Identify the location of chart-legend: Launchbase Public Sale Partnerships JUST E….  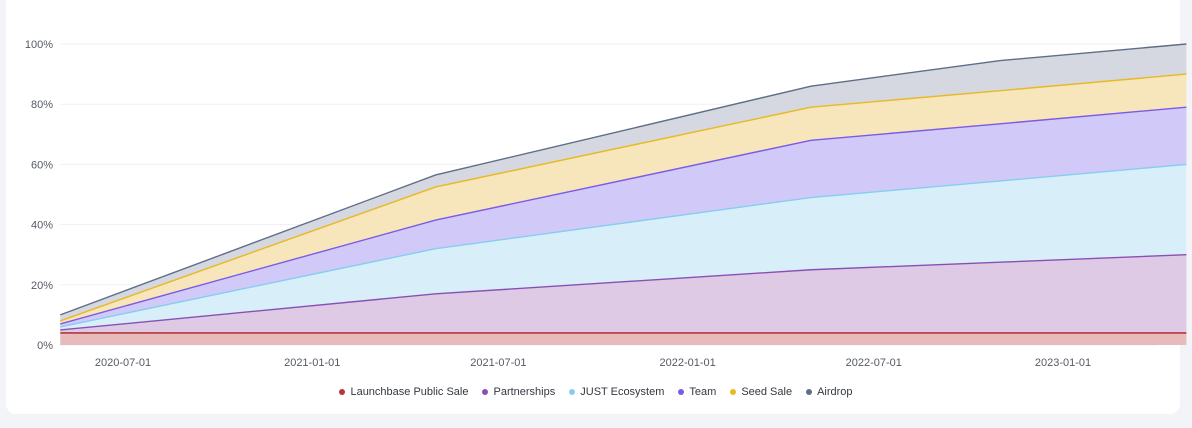
(596, 392).